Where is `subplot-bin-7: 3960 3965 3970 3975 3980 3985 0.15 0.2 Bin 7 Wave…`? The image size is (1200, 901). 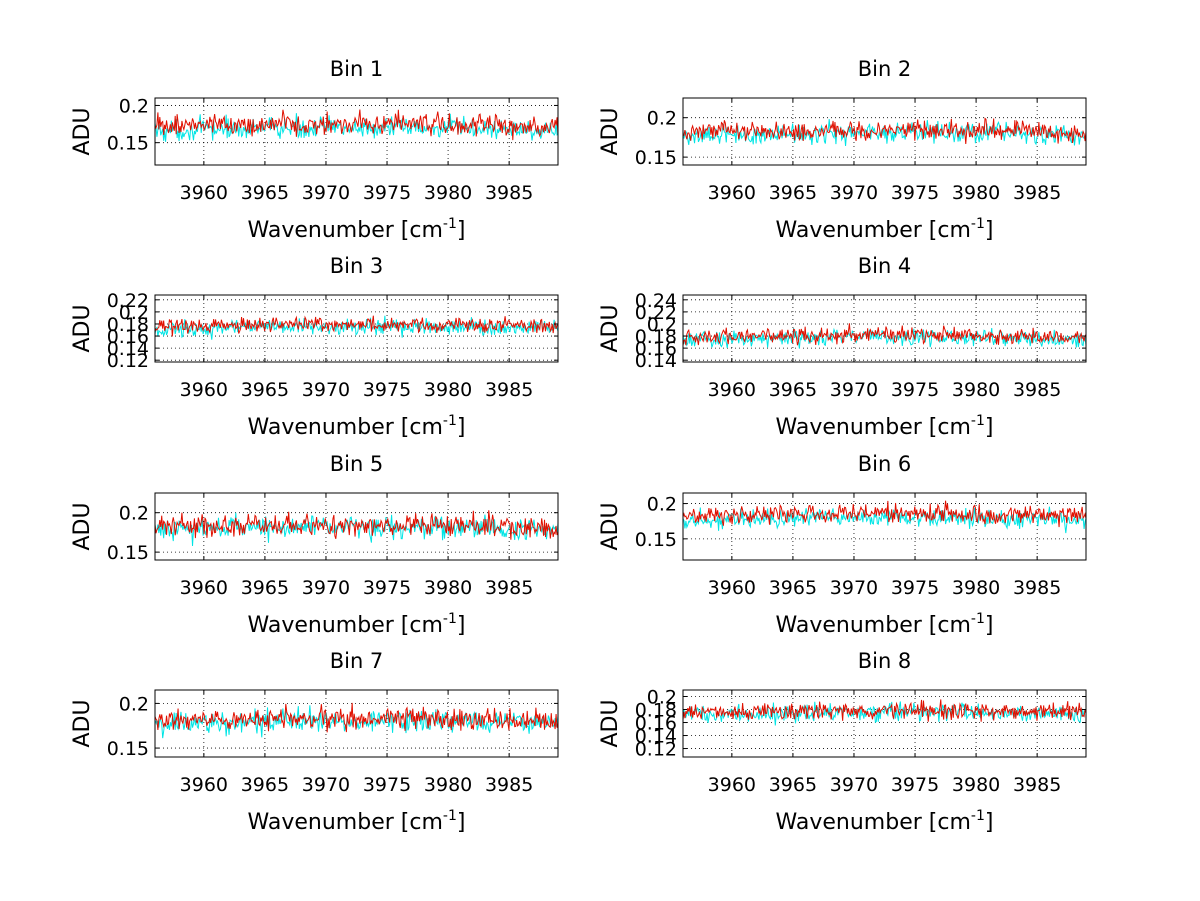 subplot-bin-7: 3960 3965 3970 3975 3980 3985 0.15 0.2 Bin 7 Wave… is located at coordinates (314, 742).